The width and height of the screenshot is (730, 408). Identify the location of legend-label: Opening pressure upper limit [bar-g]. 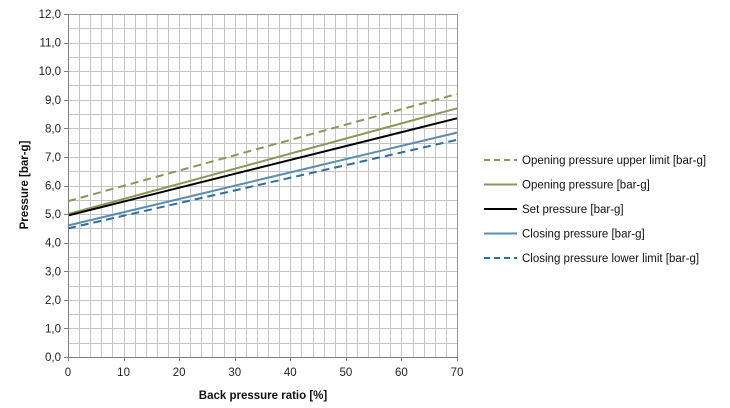
(614, 161).